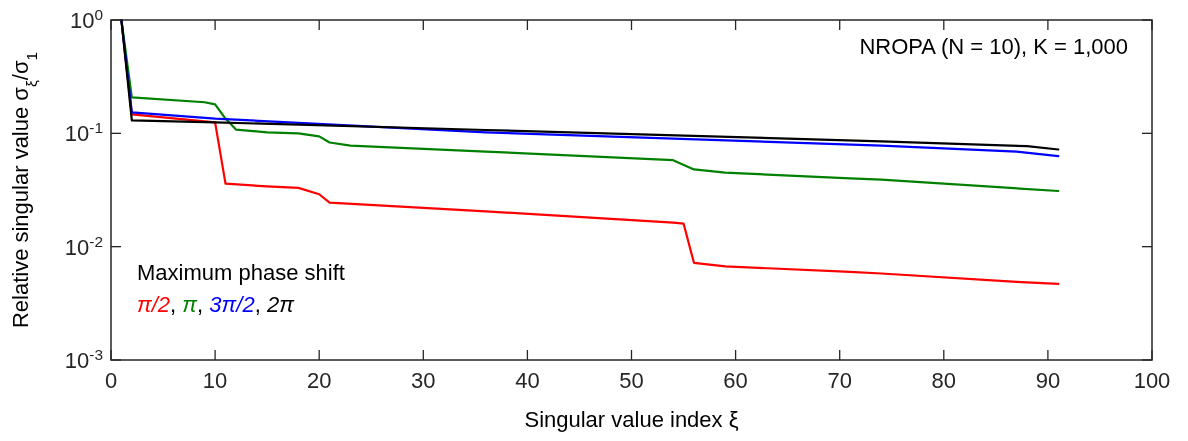 The image size is (1188, 441). Describe the element at coordinates (83, 132) in the screenshot. I see `y-tick-label: 10$^{-1}$` at that location.